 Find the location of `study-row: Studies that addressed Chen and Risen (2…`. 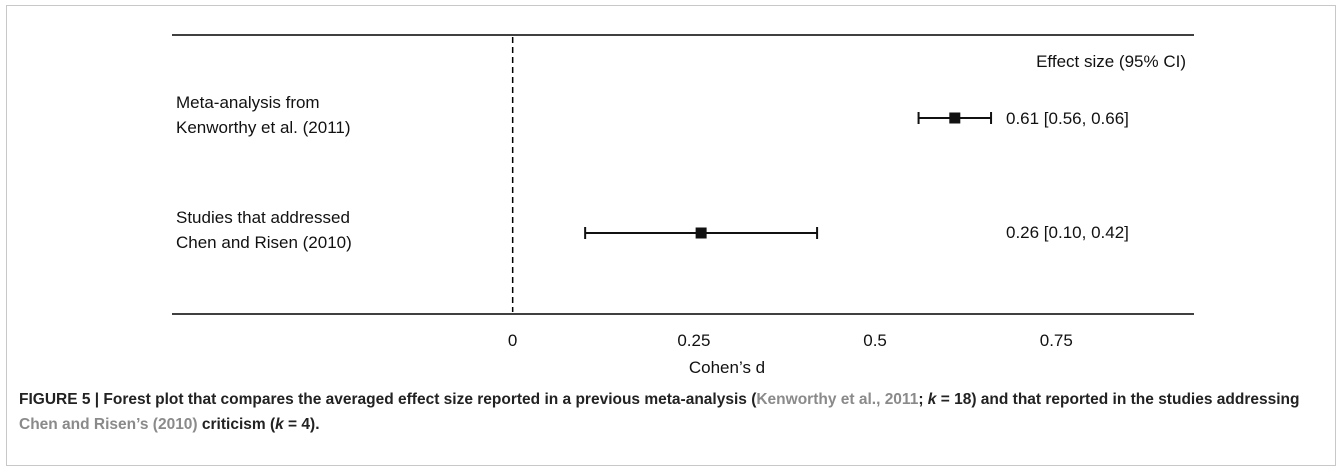

study-row: Studies that addressed Chen and Risen (2… is located at coordinates (652, 230).